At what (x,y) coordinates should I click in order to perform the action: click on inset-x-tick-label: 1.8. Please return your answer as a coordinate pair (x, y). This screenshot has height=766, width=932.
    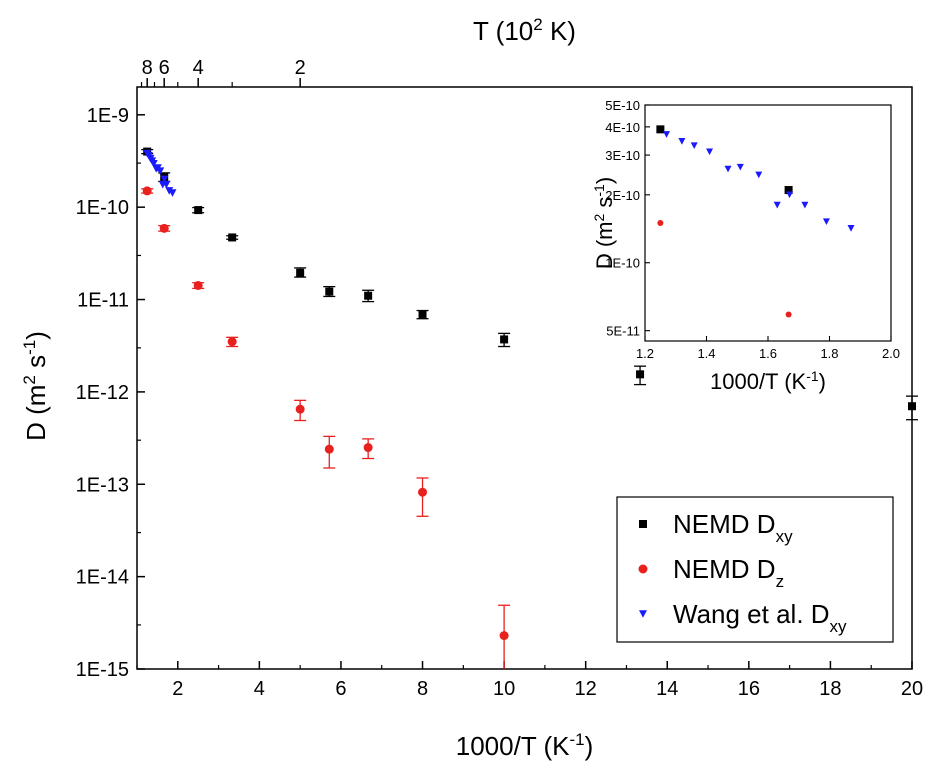
    Looking at the image, I should click on (829, 353).